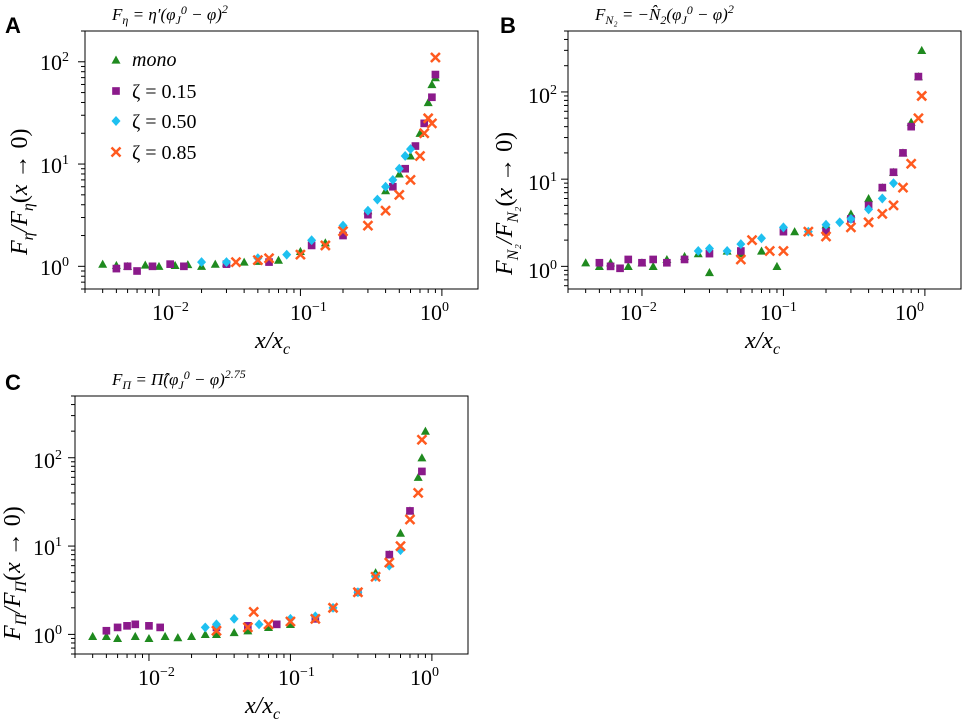 This screenshot has width=969, height=719. What do you see at coordinates (164, 122) in the screenshot?
I see `legend-z050: ζ = 0.50` at bounding box center [164, 122].